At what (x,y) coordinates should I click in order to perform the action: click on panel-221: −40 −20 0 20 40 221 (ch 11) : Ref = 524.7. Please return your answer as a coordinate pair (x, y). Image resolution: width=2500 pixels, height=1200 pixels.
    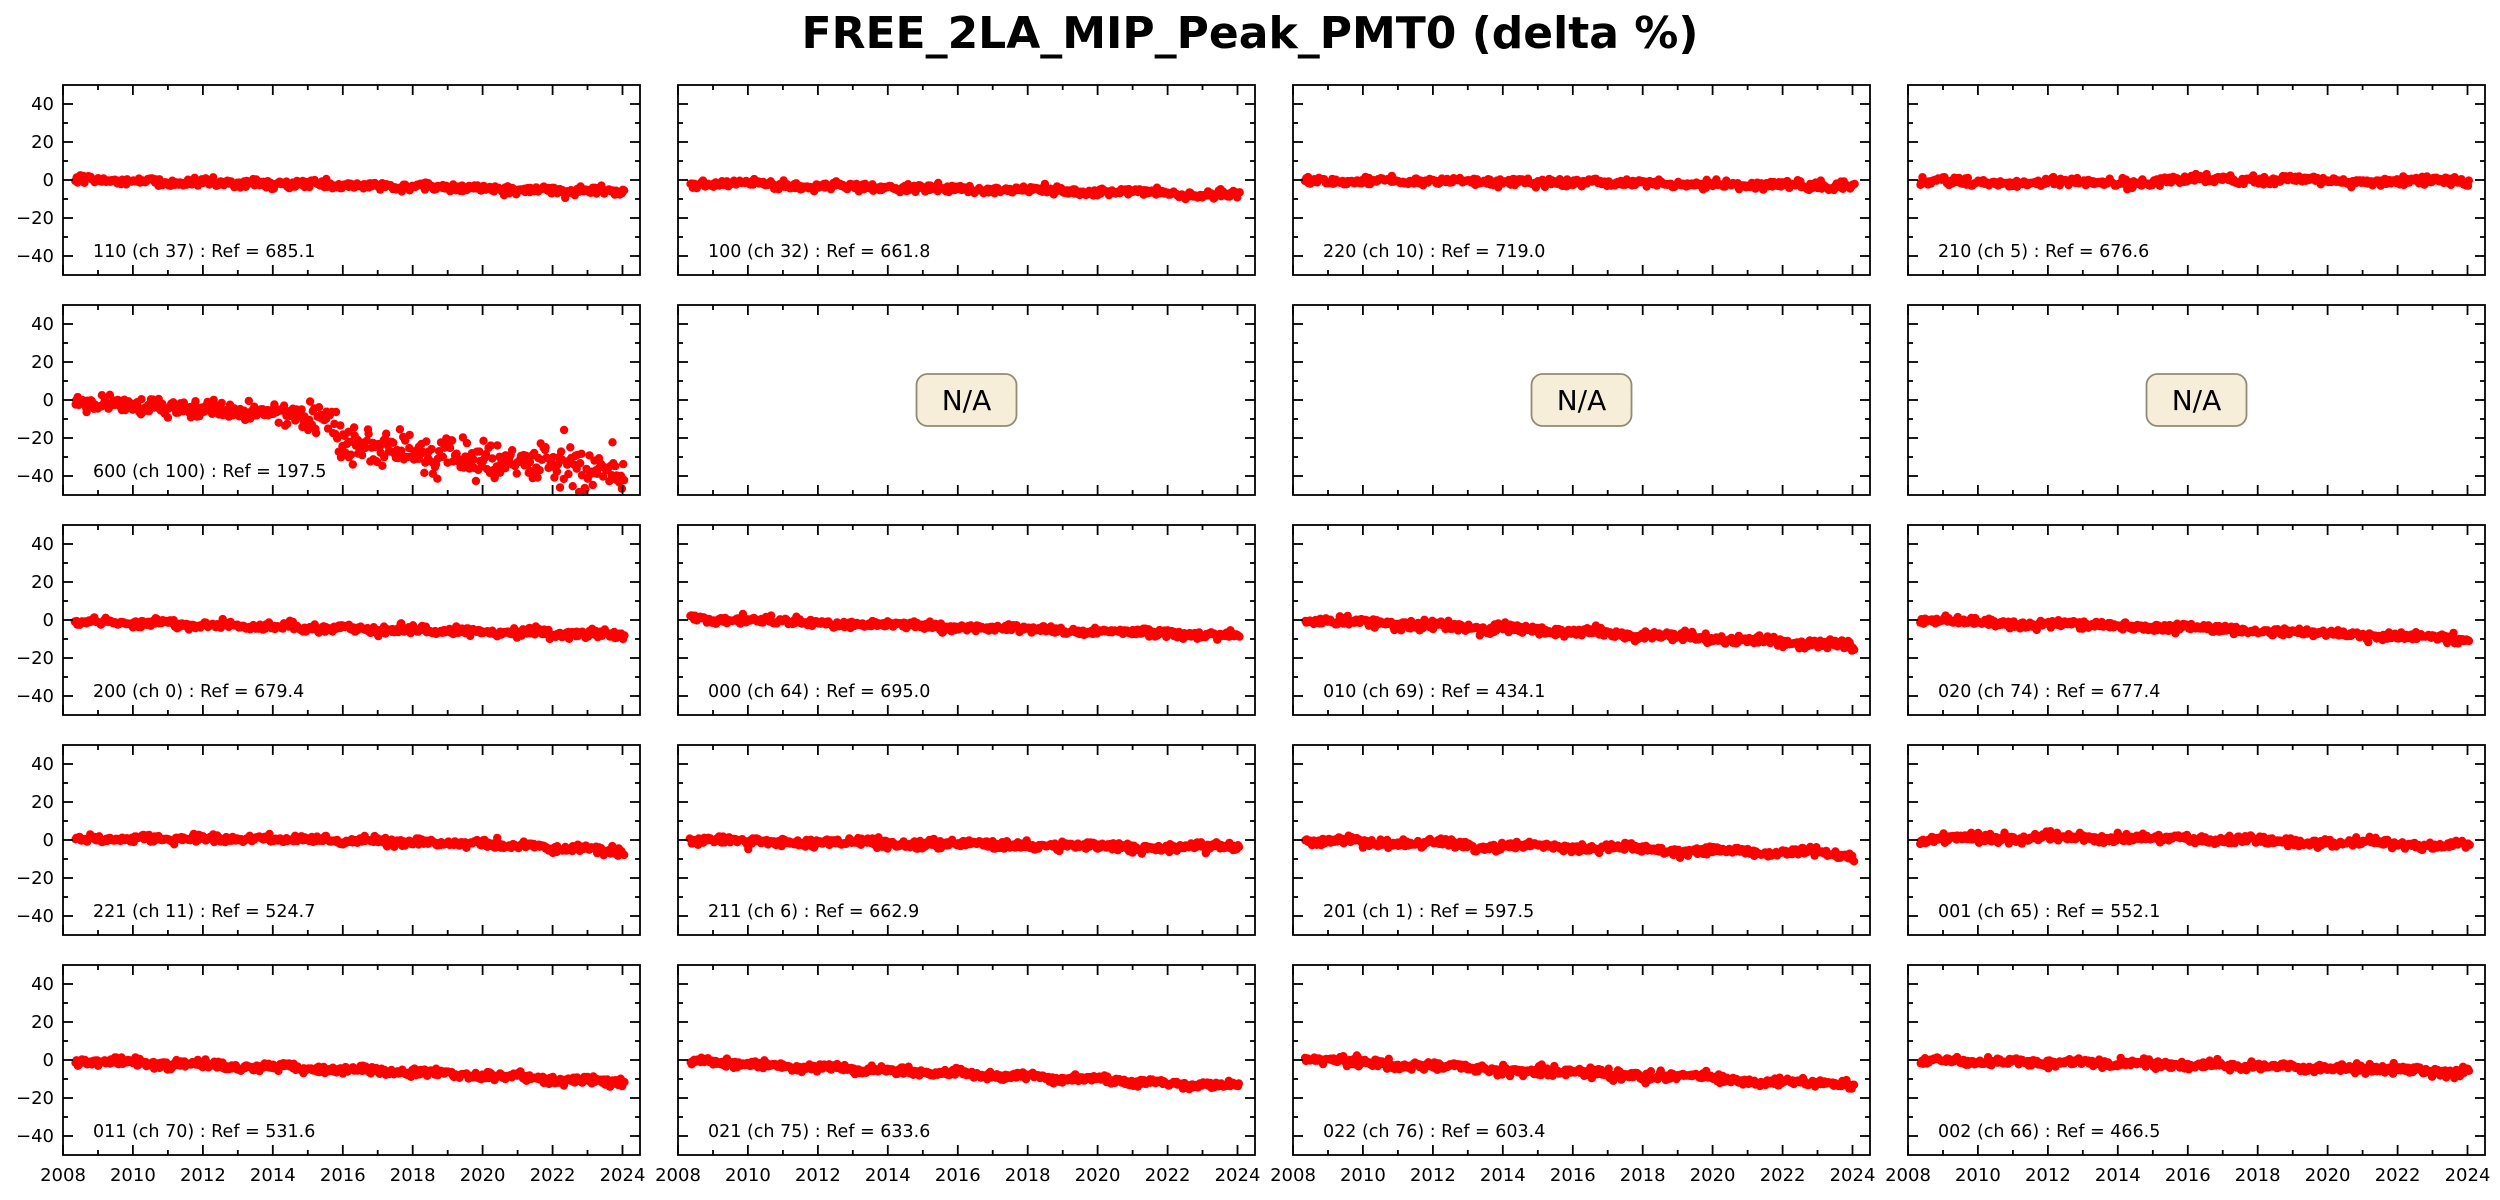
    Looking at the image, I should click on (328, 840).